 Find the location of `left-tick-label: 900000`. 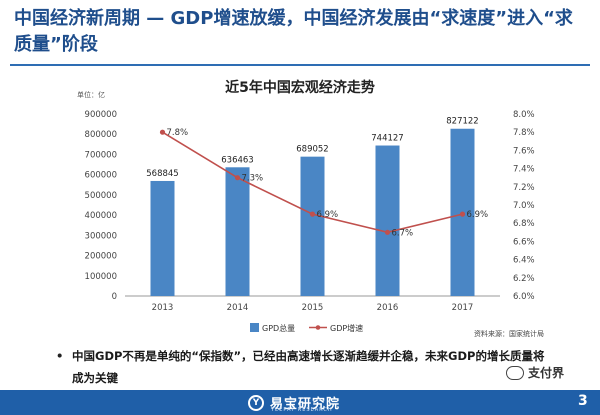

left-tick-label: 900000 is located at coordinates (101, 115).